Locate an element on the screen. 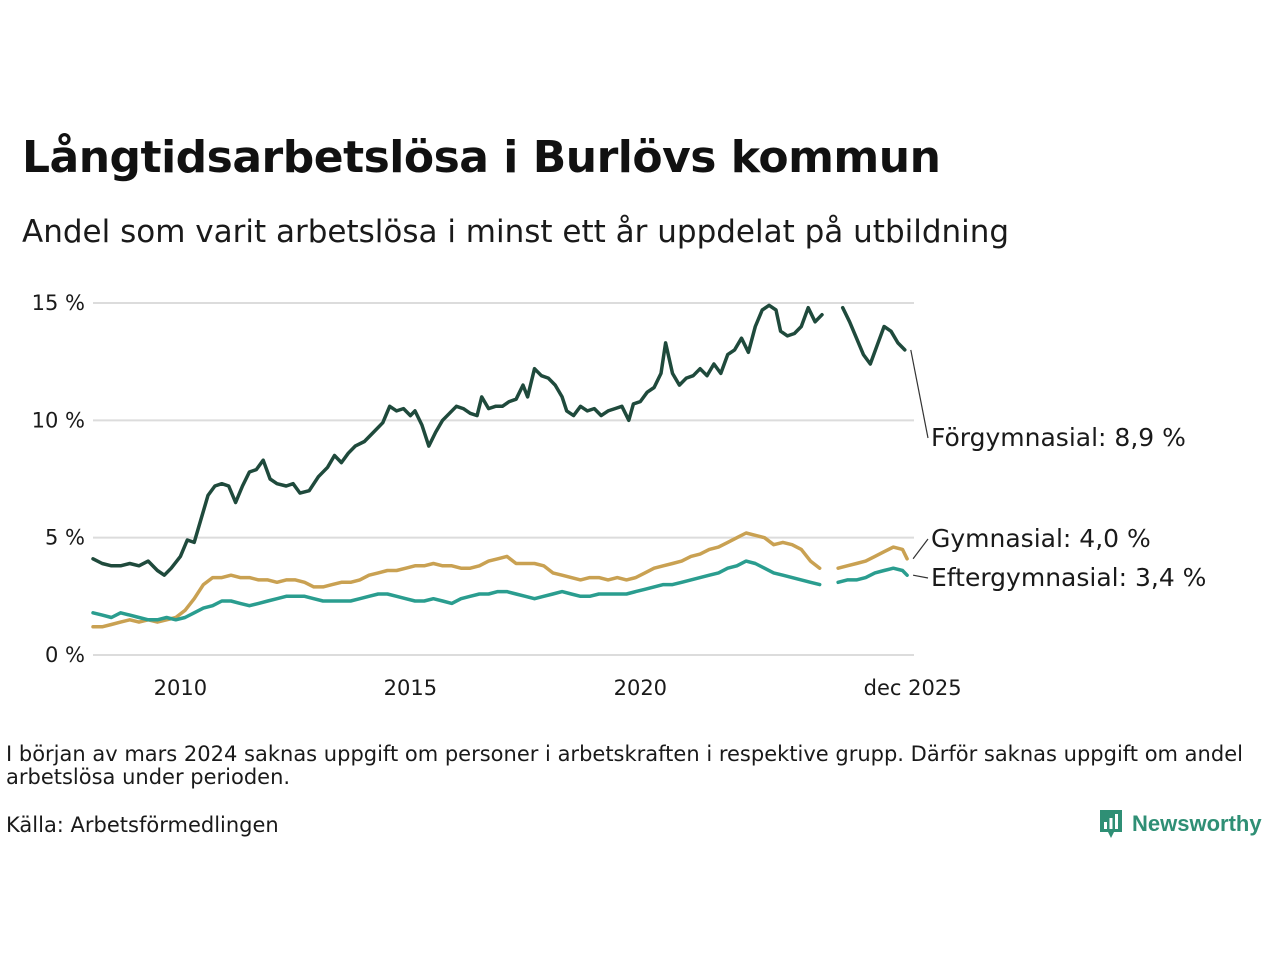  y-tick-label: 5 % is located at coordinates (65, 538).